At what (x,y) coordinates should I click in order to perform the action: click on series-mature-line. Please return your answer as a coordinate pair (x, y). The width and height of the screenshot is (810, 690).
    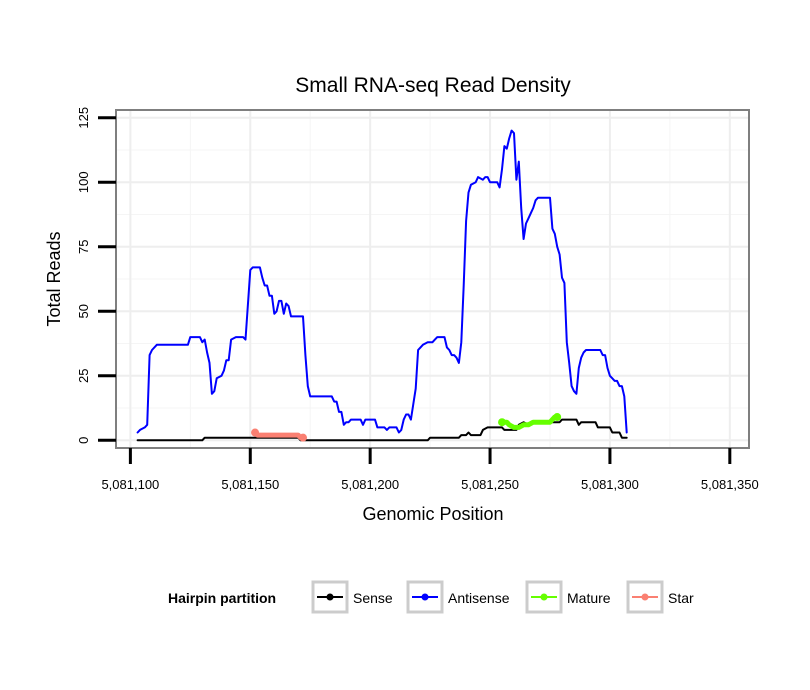
    Looking at the image, I should click on (529, 422).